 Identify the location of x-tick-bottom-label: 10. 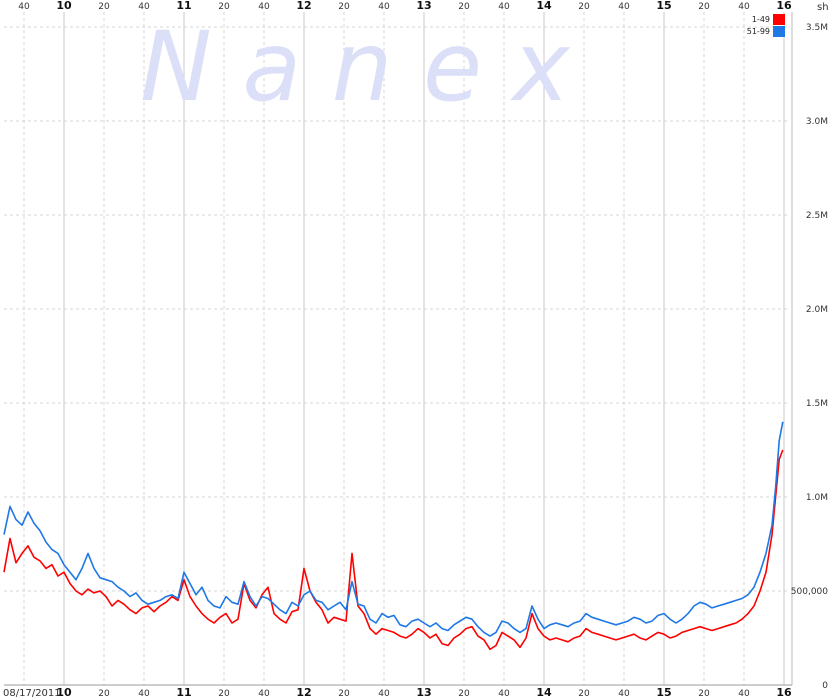
(64, 692).